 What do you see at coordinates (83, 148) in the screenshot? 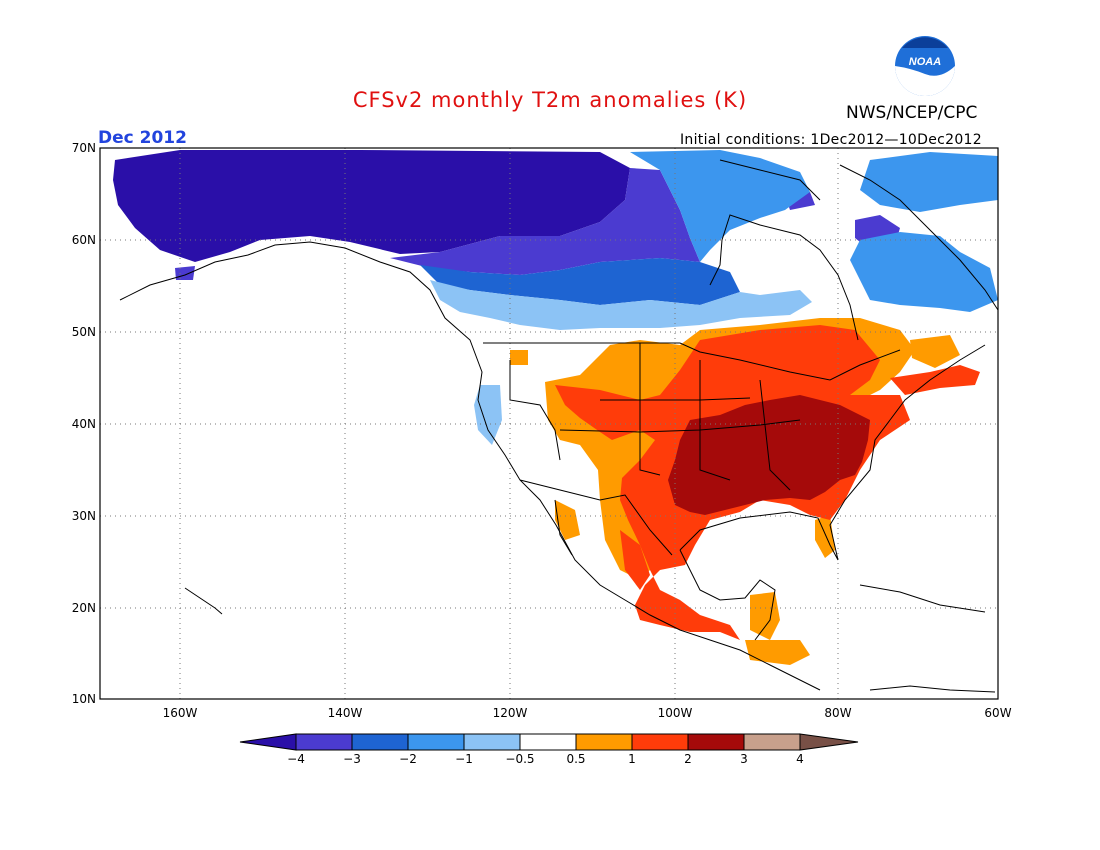
I see `lat-label: 70N` at bounding box center [83, 148].